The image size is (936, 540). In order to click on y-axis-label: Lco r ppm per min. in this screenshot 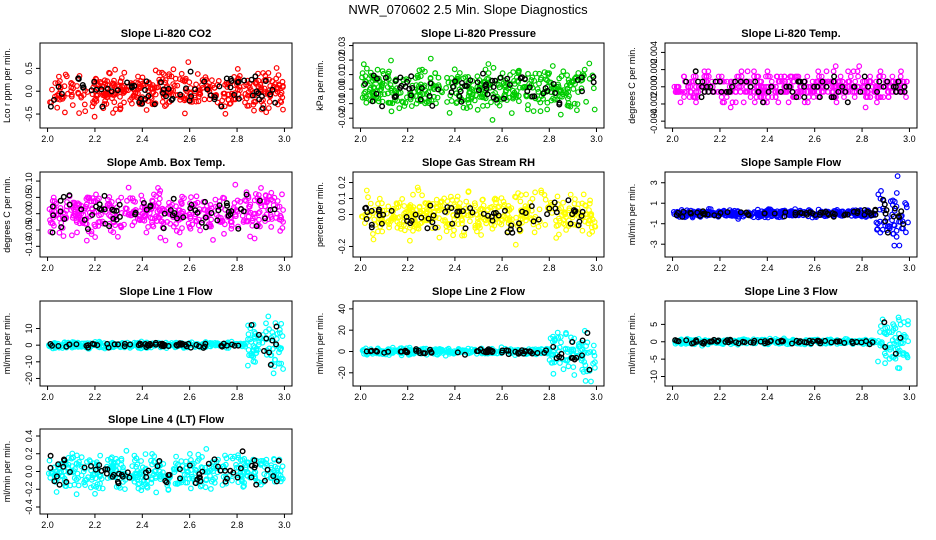, I will do `click(7, 85)`.